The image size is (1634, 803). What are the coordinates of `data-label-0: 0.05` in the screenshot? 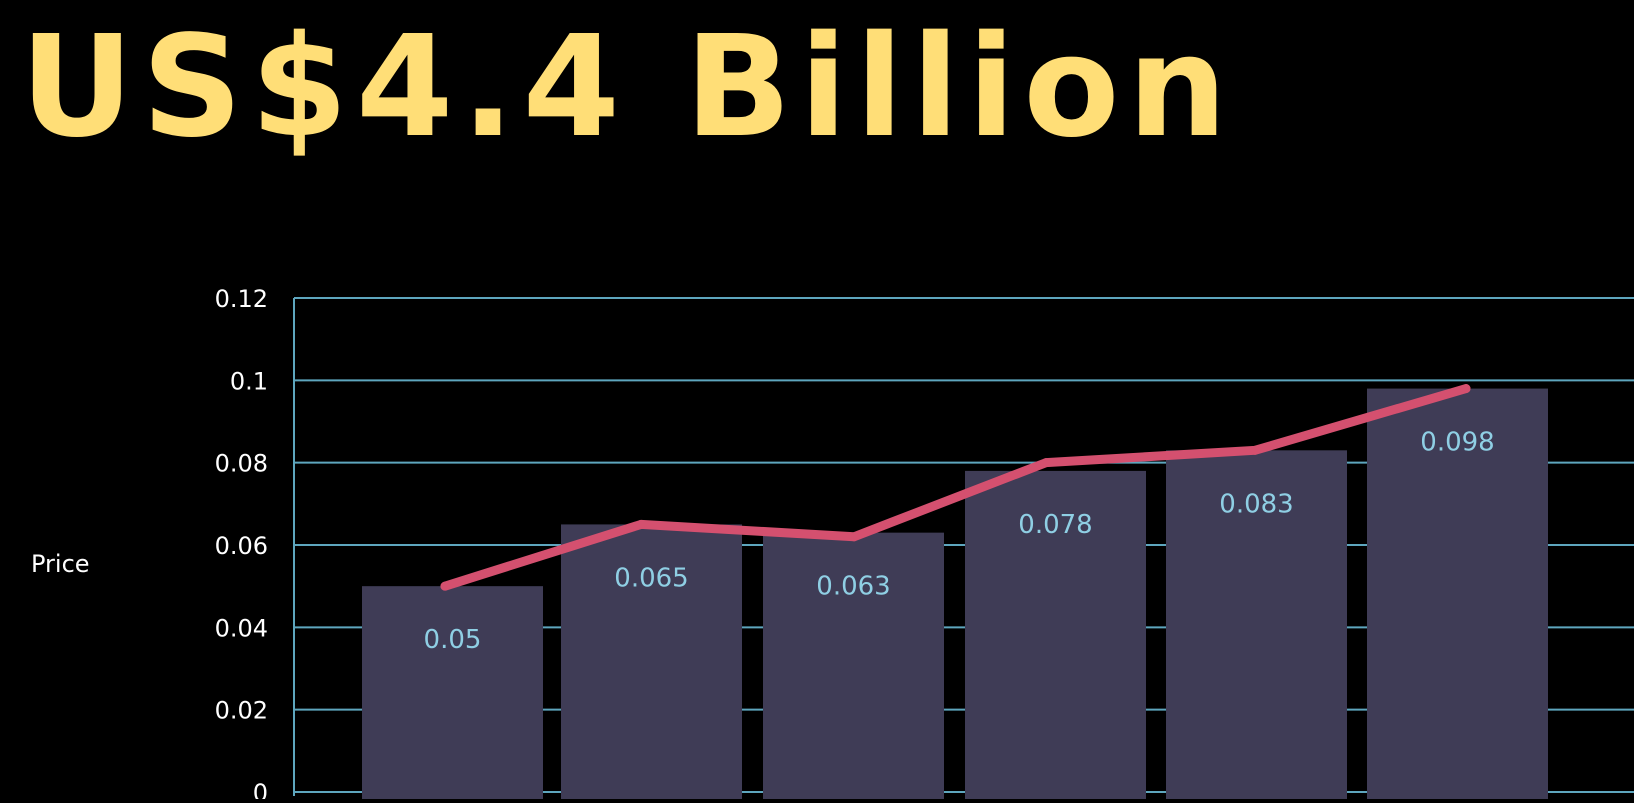 It's located at (453, 640).